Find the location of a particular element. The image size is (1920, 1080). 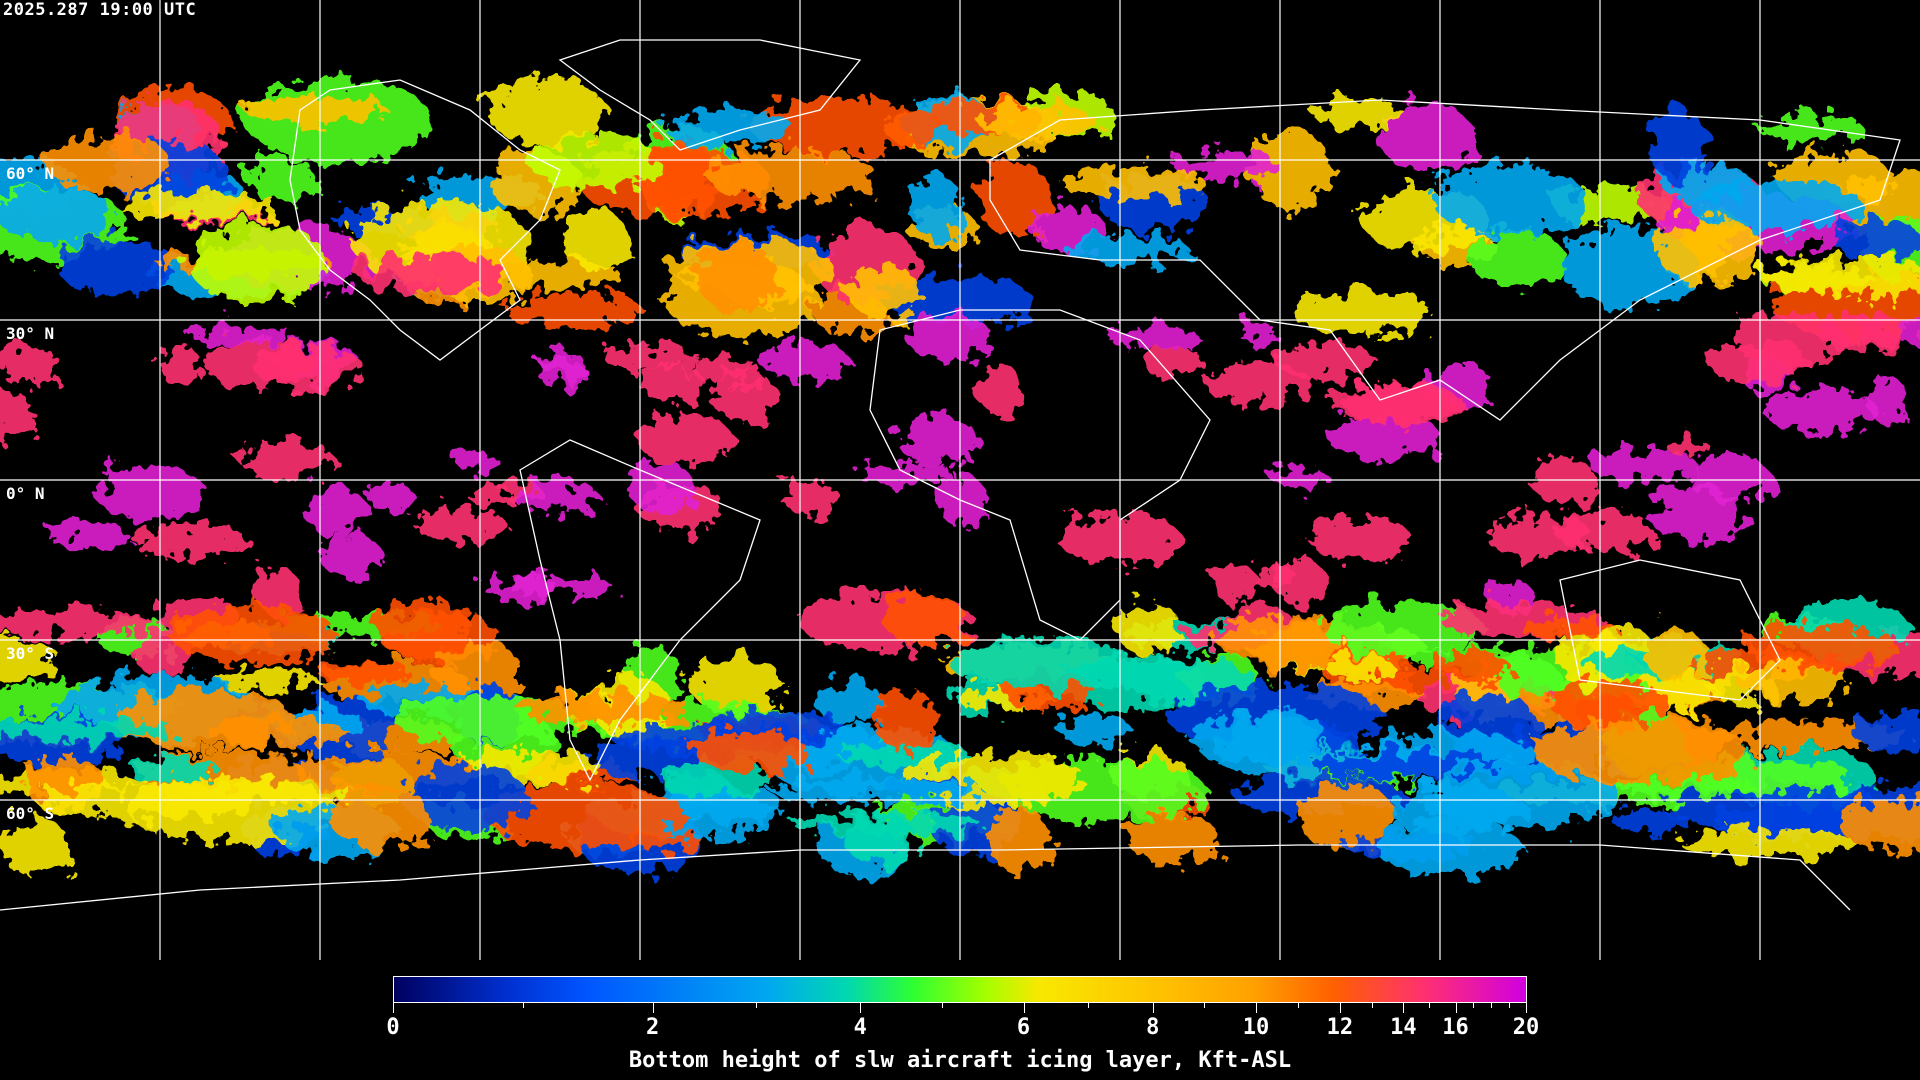

colorbar-ticks: 0 2 4 6 8 10 12 14 16 20 is located at coordinates (962, 1028).